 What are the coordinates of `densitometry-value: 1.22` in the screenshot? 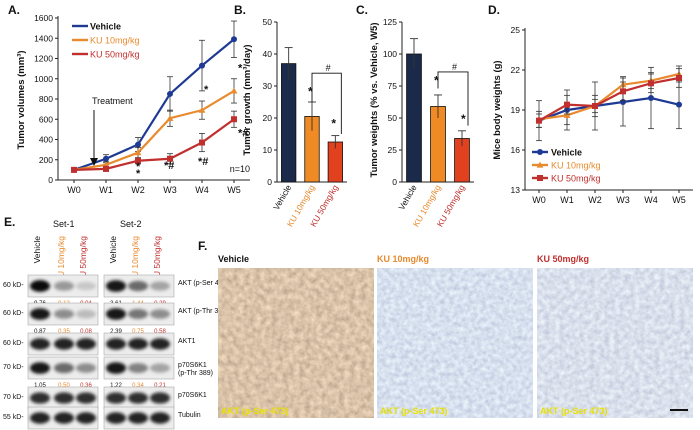 It's located at (116, 386).